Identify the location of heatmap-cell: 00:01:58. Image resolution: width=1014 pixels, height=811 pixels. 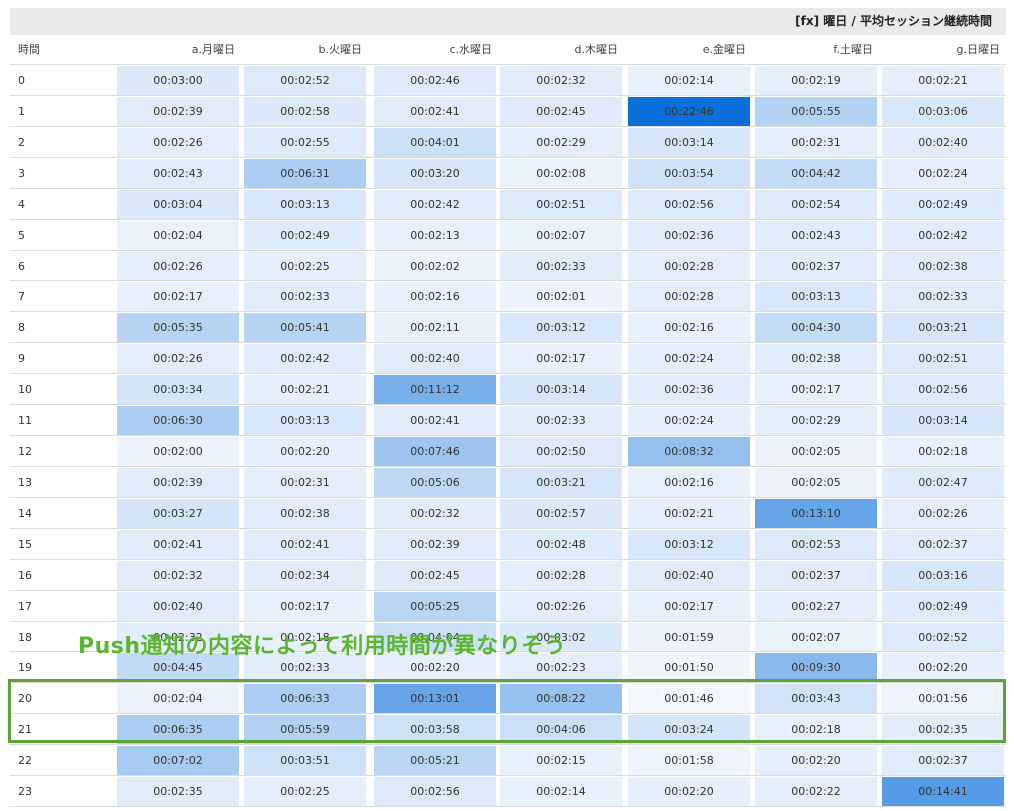
(689, 761).